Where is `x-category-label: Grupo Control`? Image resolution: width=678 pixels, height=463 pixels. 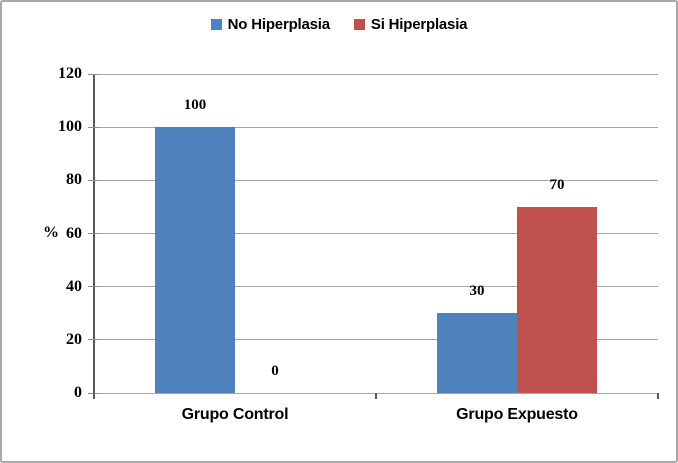
x-category-label: Grupo Control is located at coordinates (235, 414).